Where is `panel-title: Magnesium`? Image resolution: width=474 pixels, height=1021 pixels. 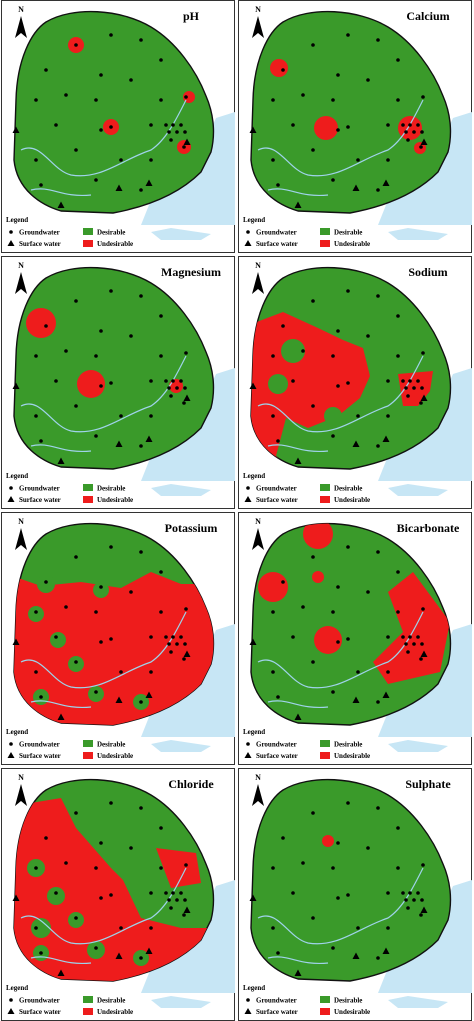
panel-title: Magnesium is located at coordinates (191, 272).